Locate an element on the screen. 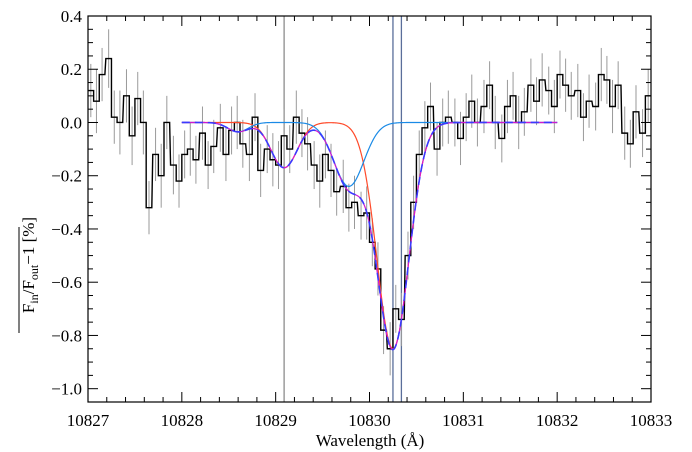 The height and width of the screenshot is (452, 692). y-axis-title-text: Fin/Fout−1 [%] is located at coordinates (30, 265).